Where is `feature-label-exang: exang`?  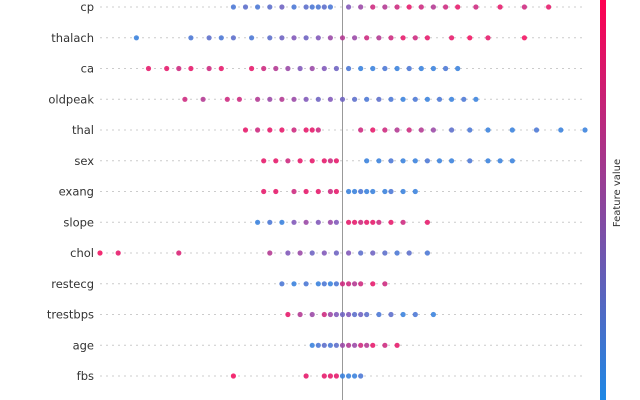
feature-label-exang: exang is located at coordinates (76, 192).